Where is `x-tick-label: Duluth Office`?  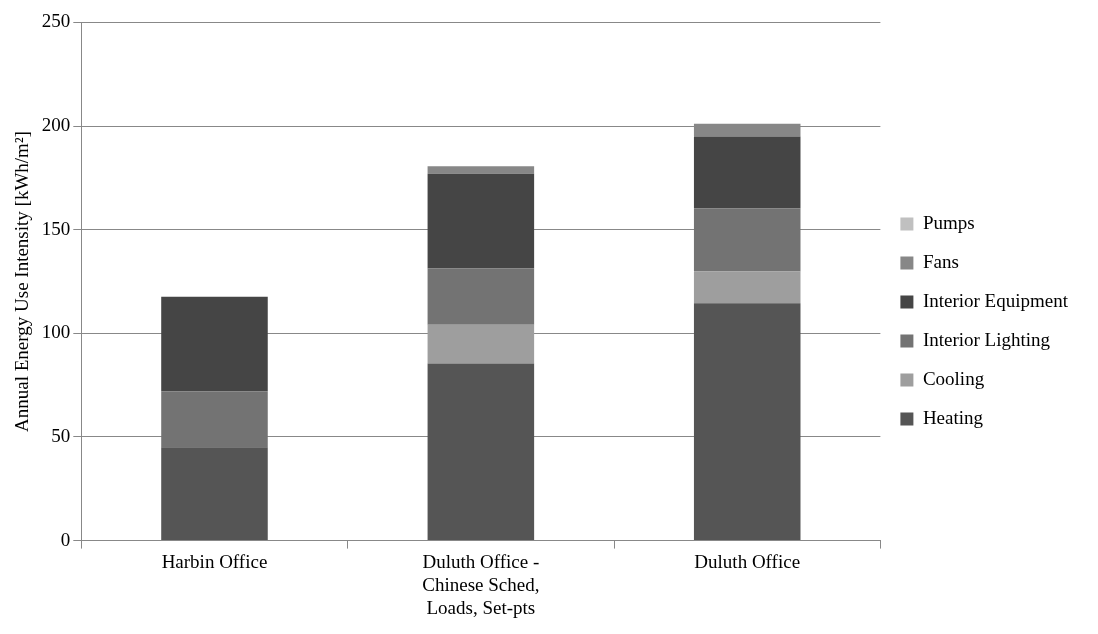
x-tick-label: Duluth Office is located at coordinates (747, 561).